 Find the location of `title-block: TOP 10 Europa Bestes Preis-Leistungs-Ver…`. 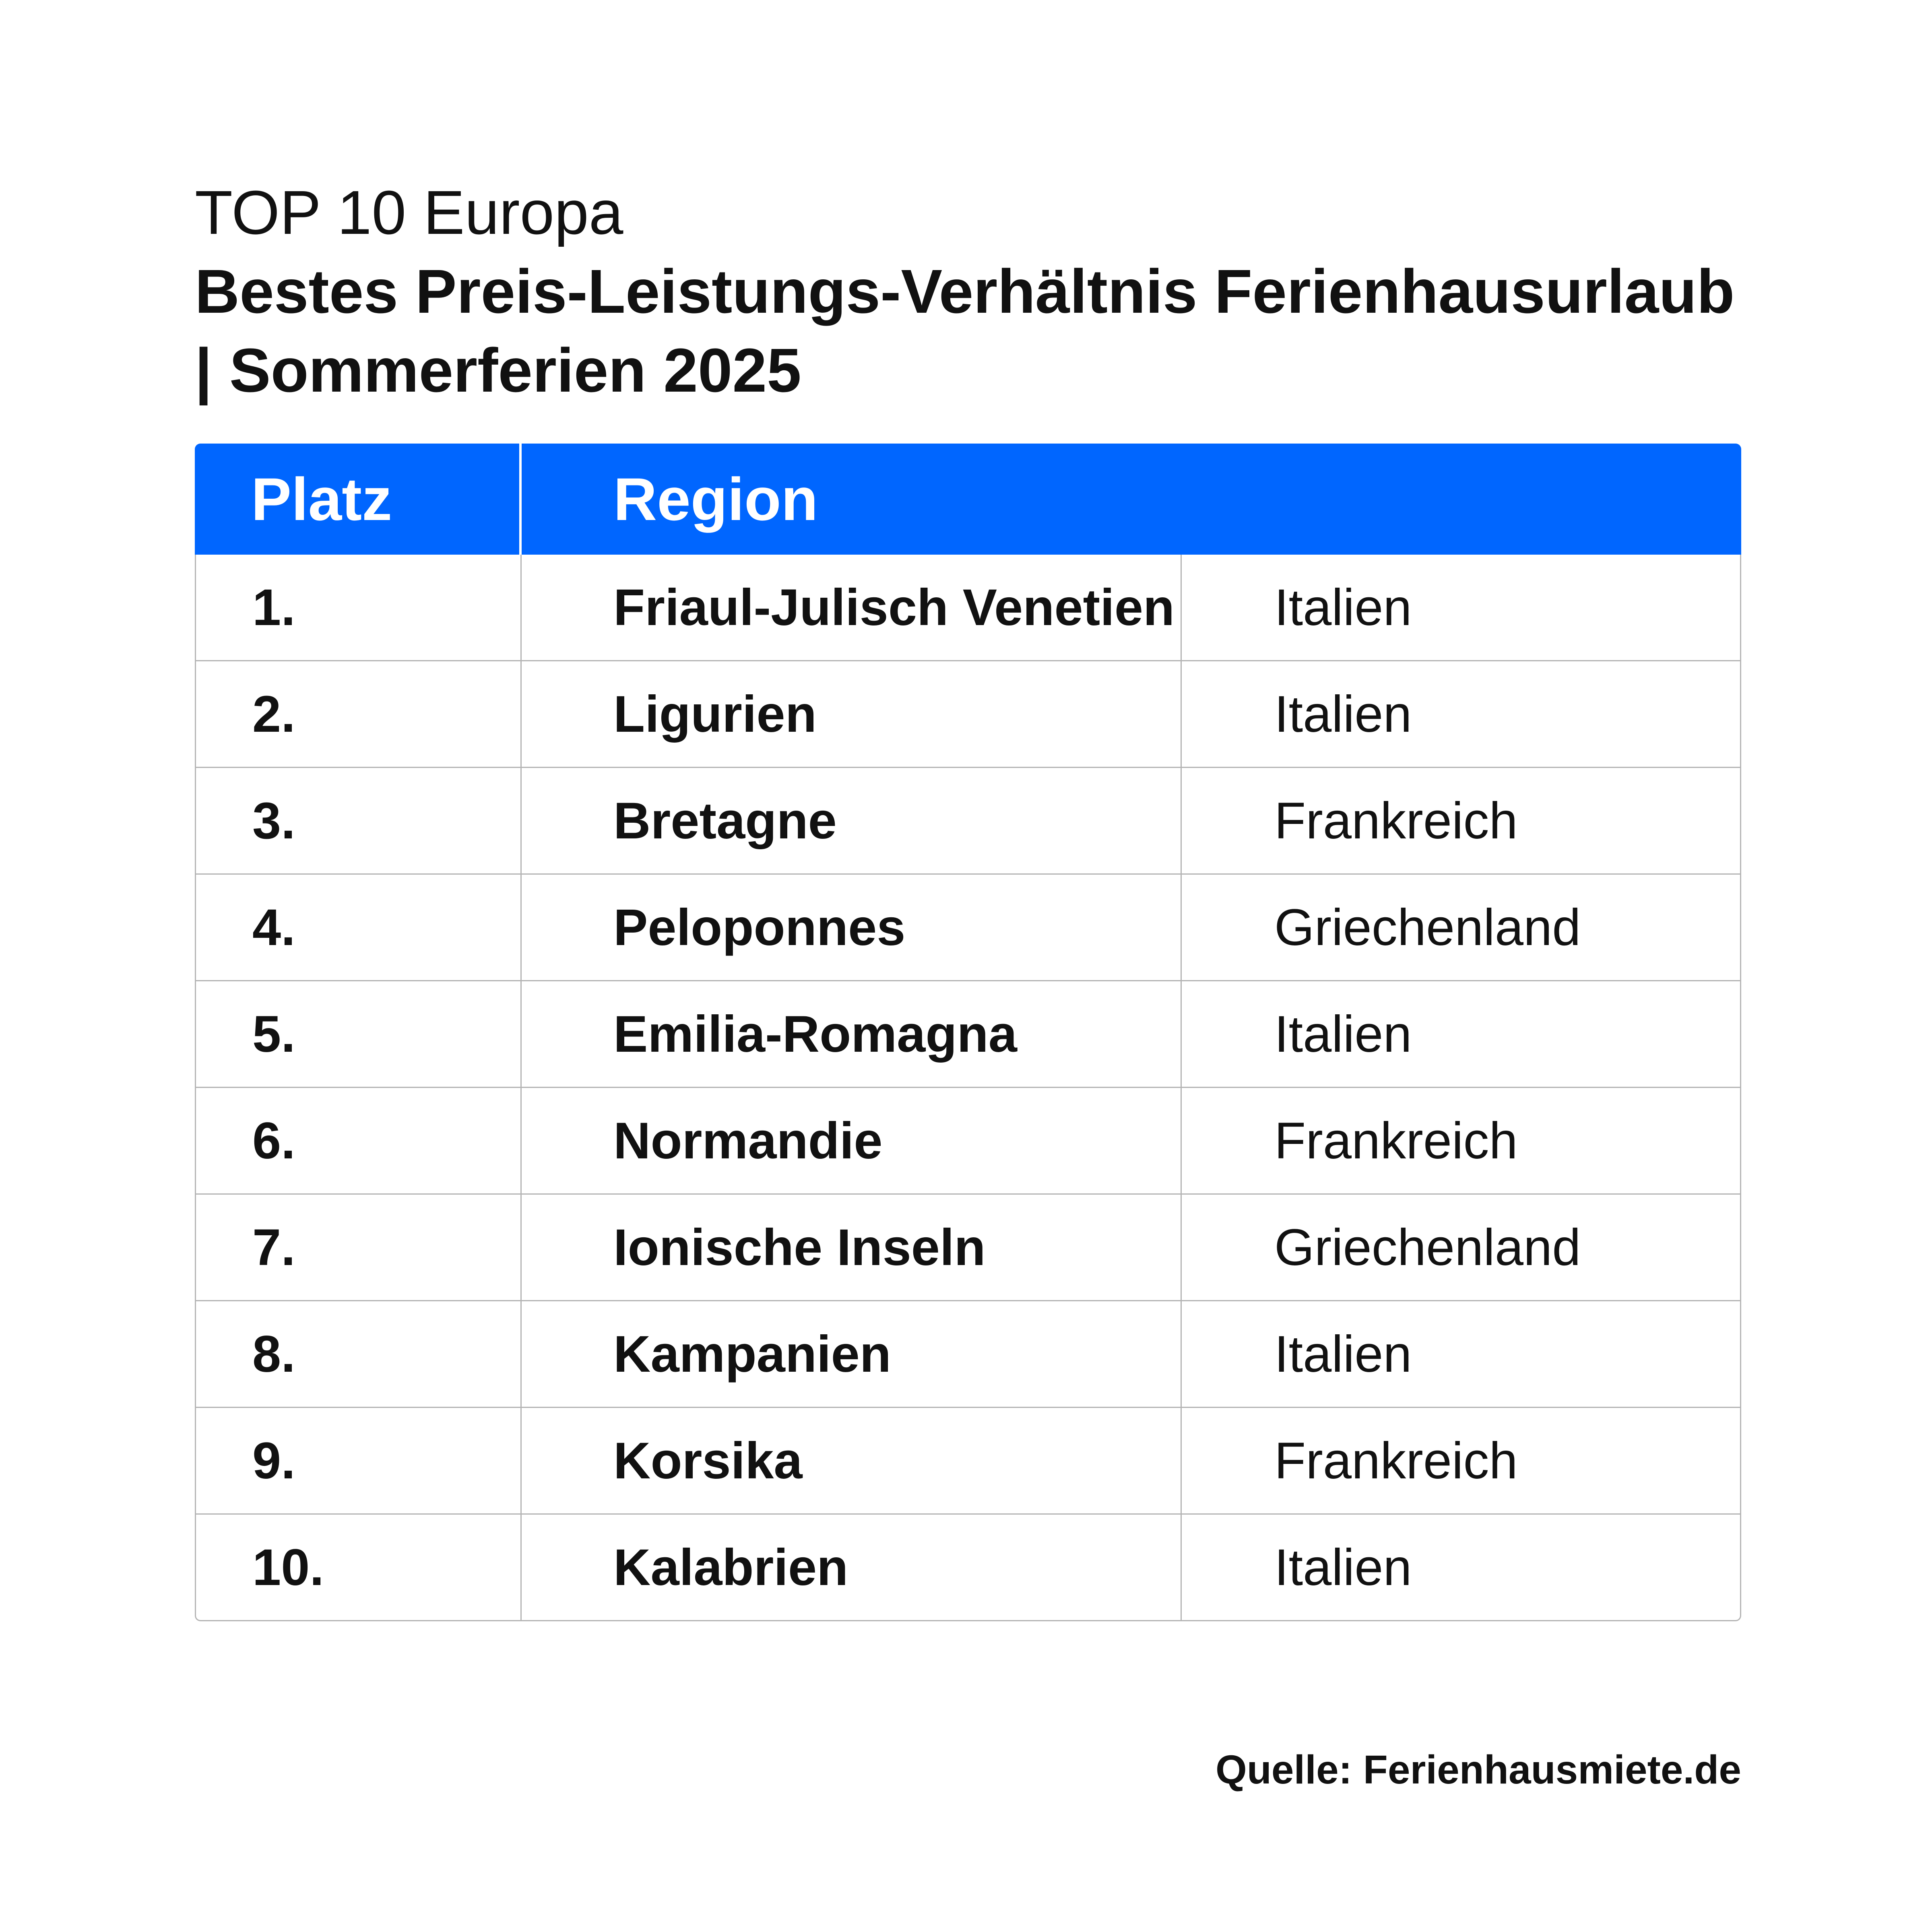

title-block: TOP 10 Europa Bestes Preis-Leistungs-Ver… is located at coordinates (980, 291).